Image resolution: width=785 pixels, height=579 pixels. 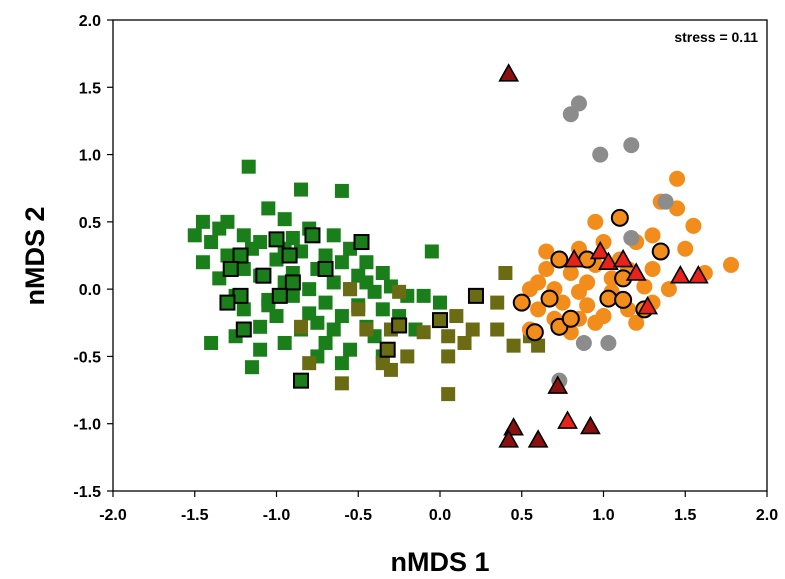 I want to click on x-tick-label: -1.0, so click(x=277, y=515).